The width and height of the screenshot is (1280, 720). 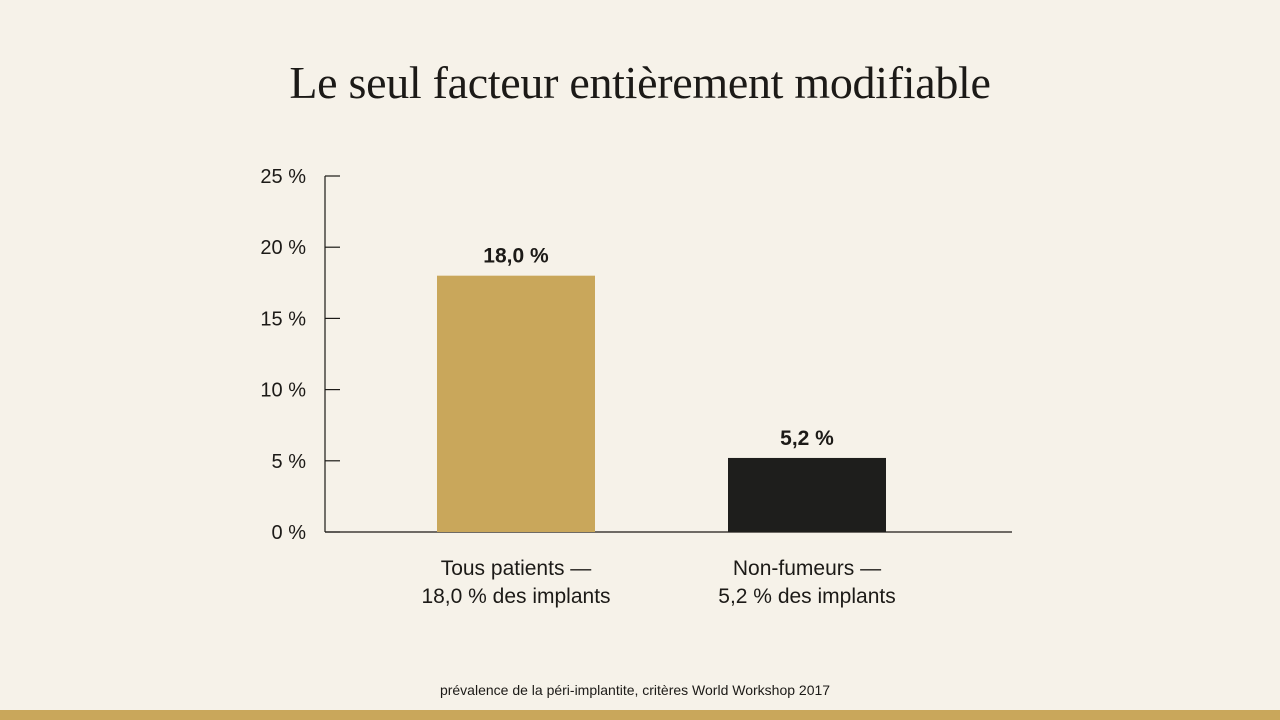 What do you see at coordinates (516, 256) in the screenshot?
I see `data-label-0: 18,0 %` at bounding box center [516, 256].